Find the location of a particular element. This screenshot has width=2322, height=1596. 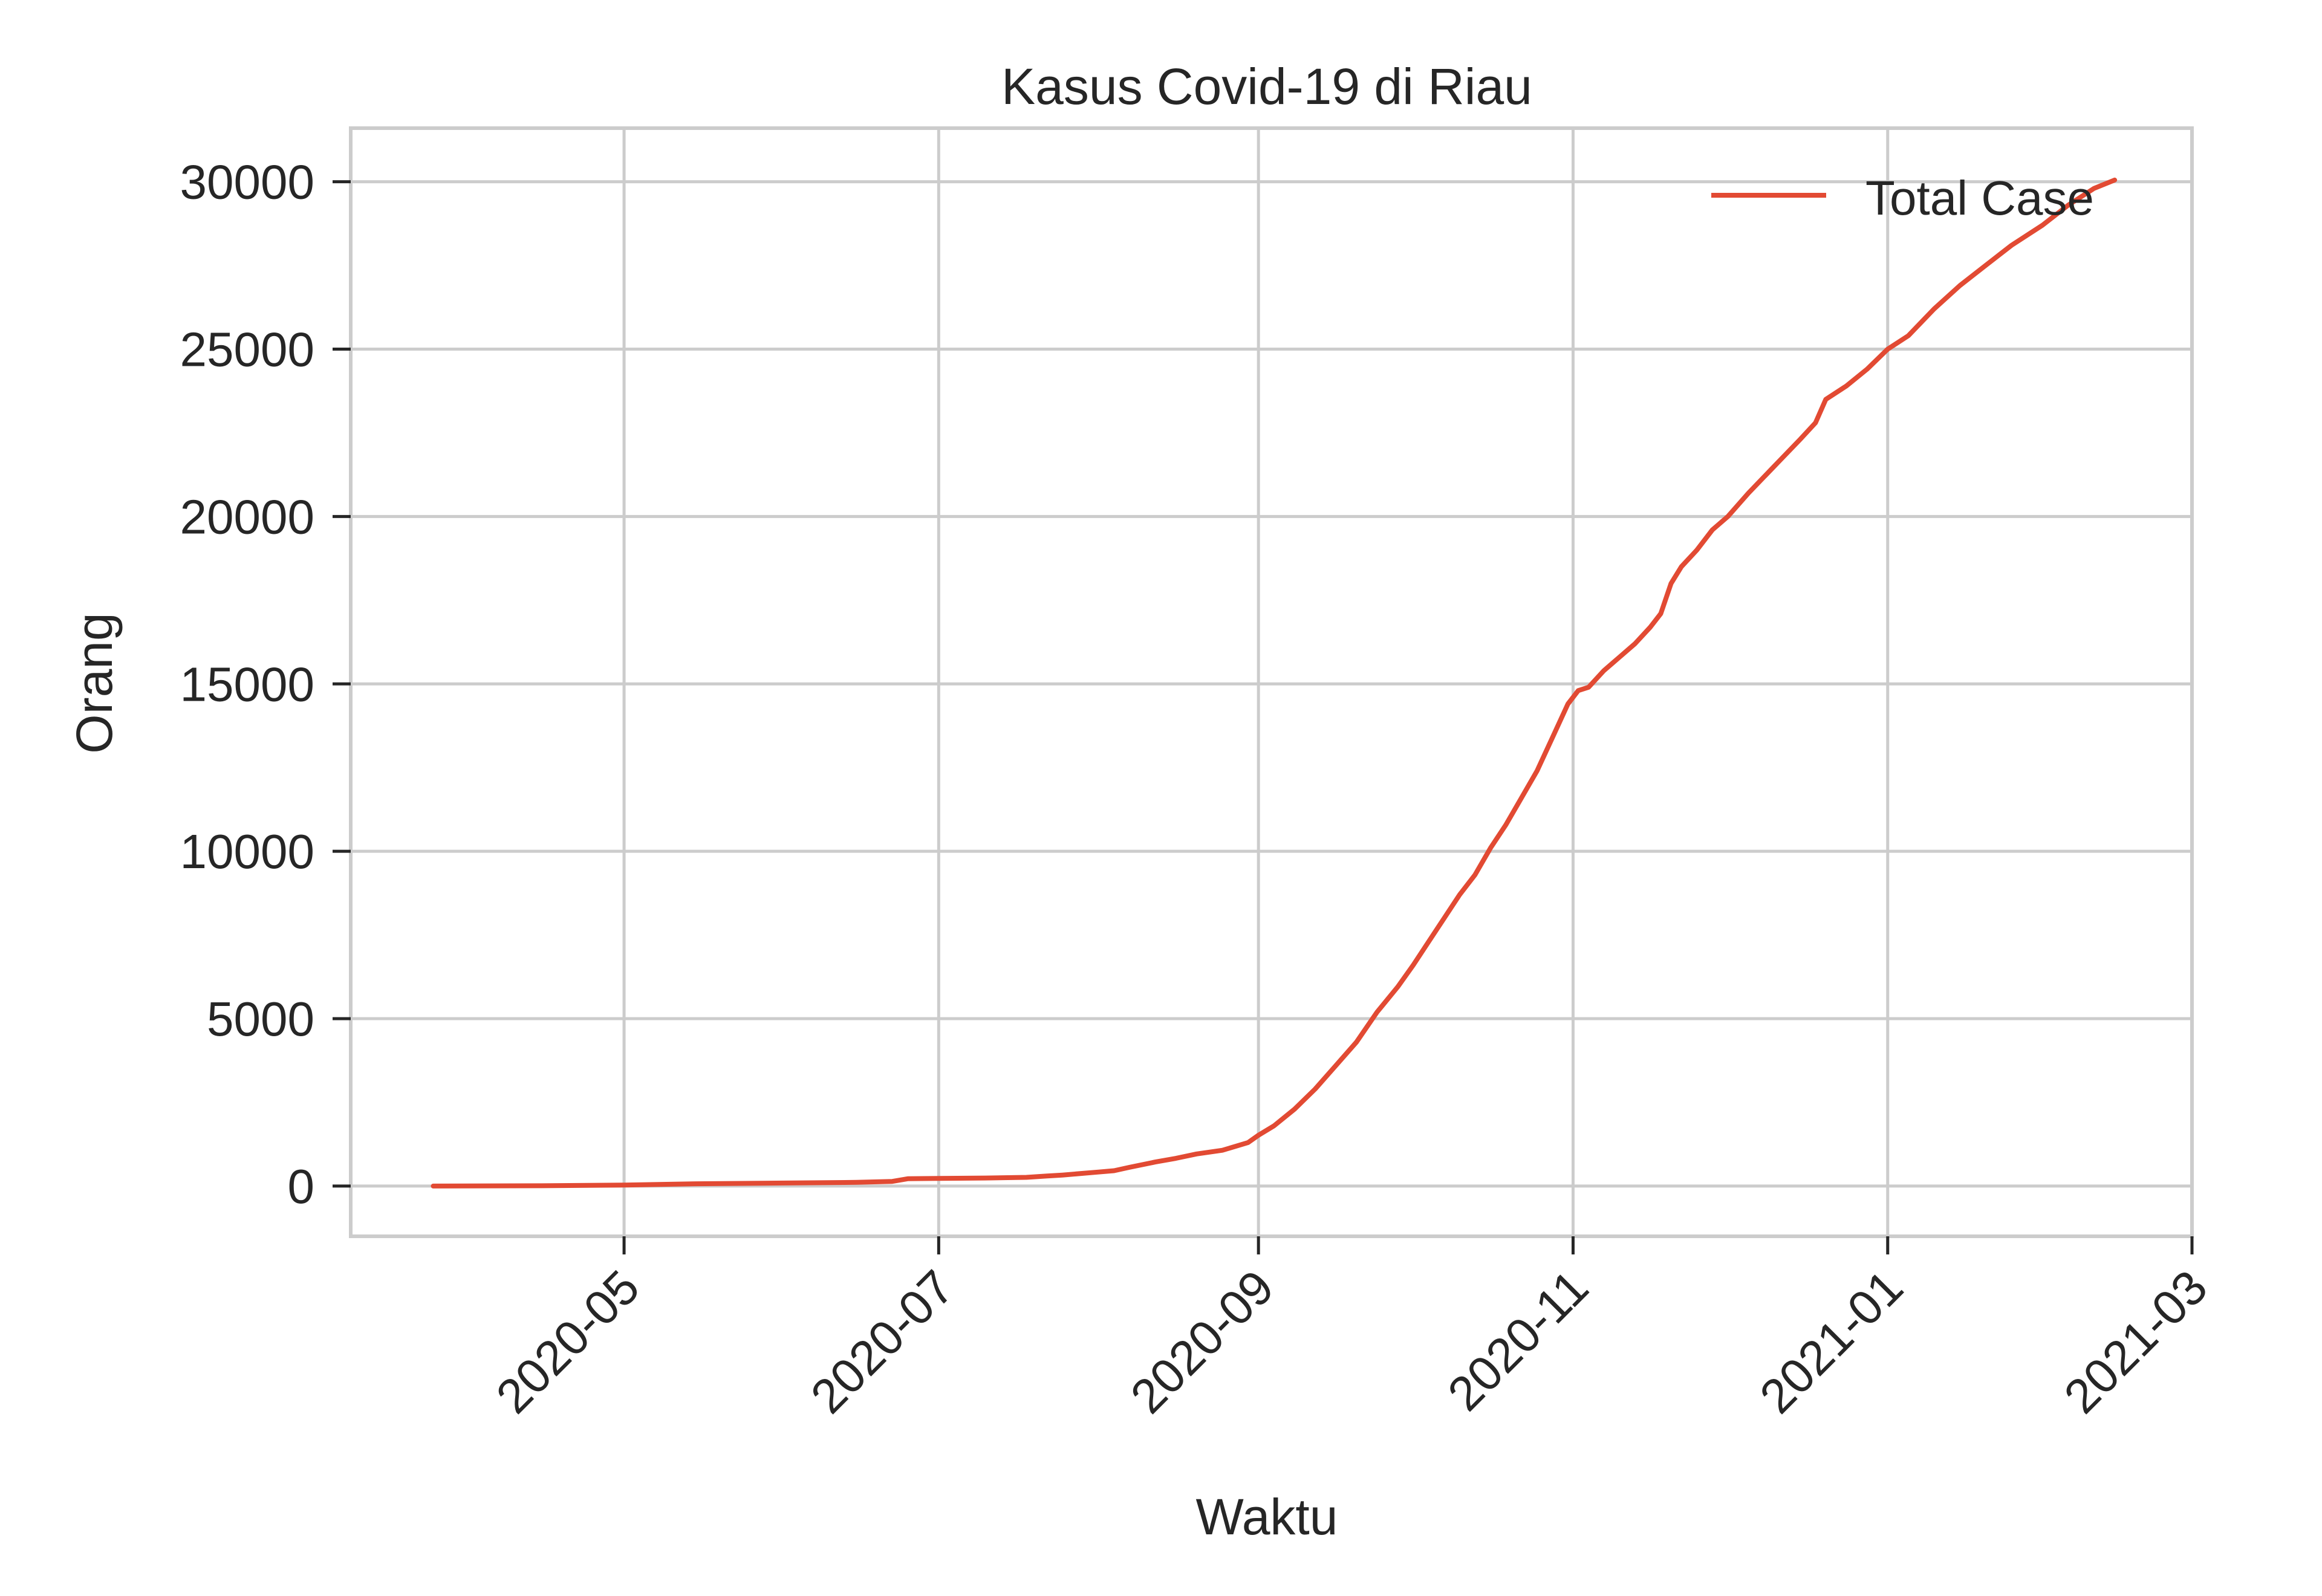

legend-label-total-case: Total Case is located at coordinates (1979, 198).